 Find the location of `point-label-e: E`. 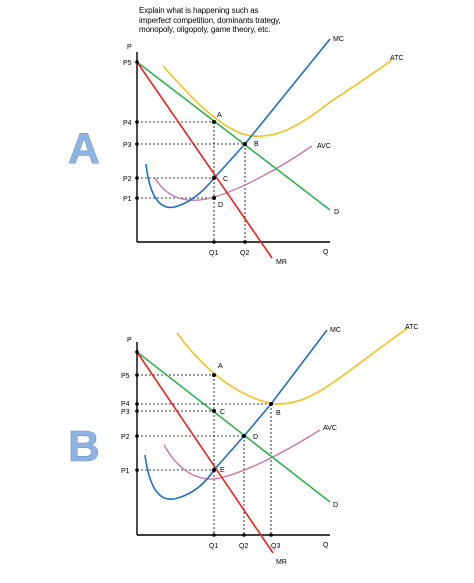

point-label-e: E is located at coordinates (222, 470).